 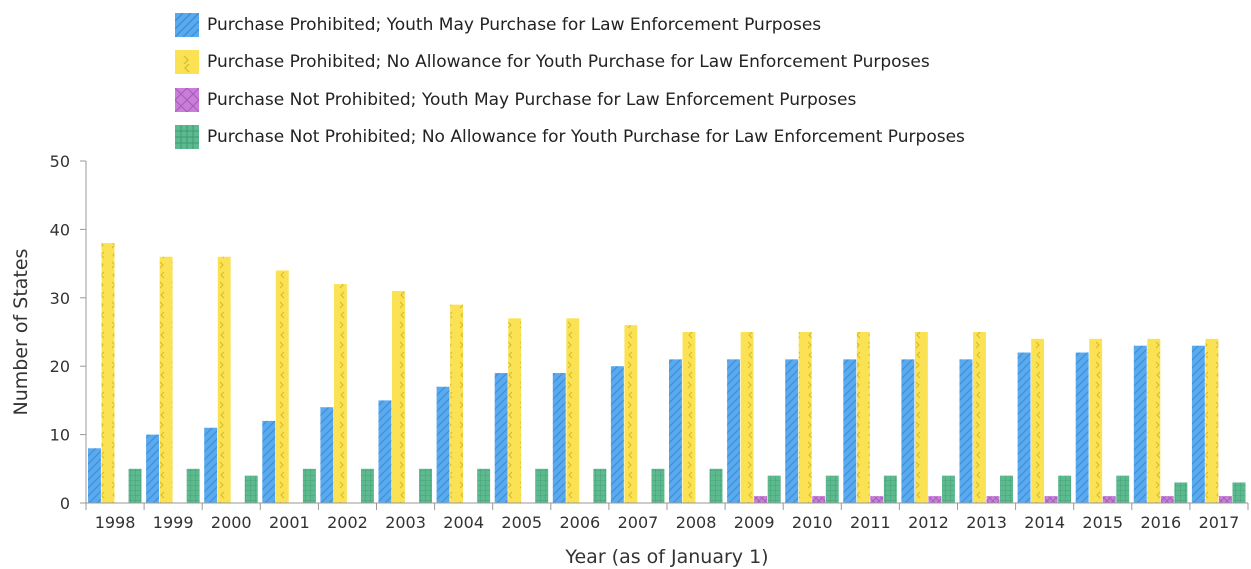 What do you see at coordinates (863, 417) in the screenshot?
I see `bar-prohibited-no-allowance-2011` at bounding box center [863, 417].